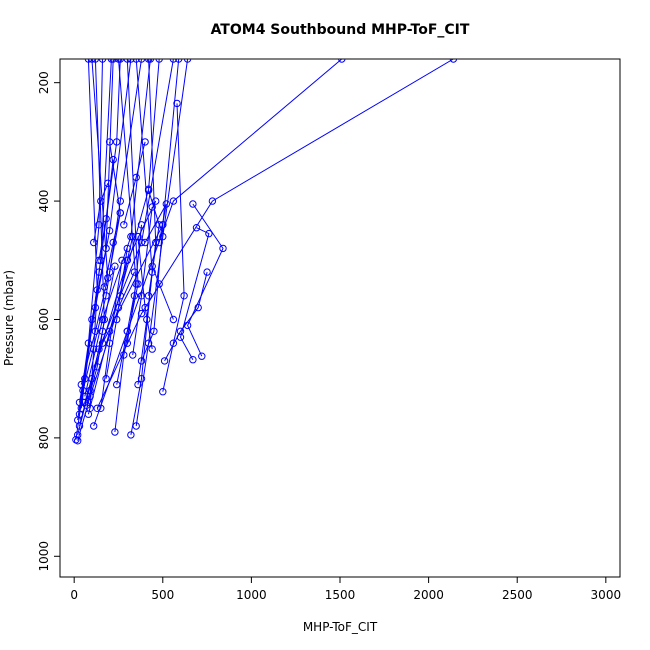 The height and width of the screenshot is (650, 650). Describe the element at coordinates (251, 595) in the screenshot. I see `x-tick-label: 1000` at that location.